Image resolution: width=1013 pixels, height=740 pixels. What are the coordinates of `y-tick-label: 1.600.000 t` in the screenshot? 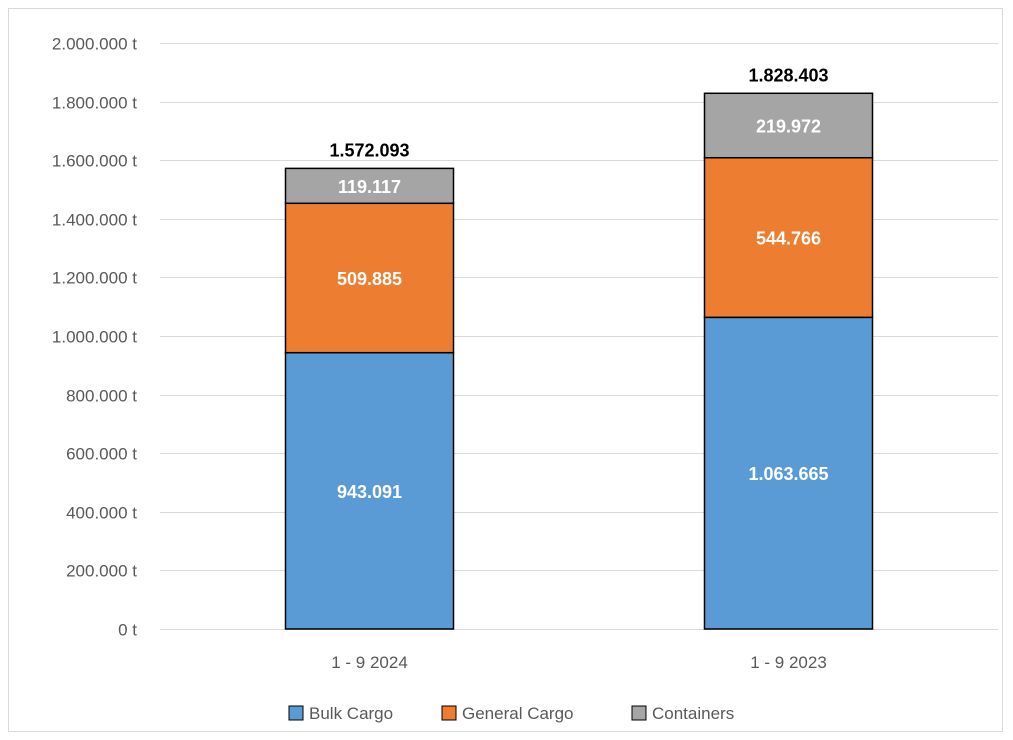 It's located at (94, 161).